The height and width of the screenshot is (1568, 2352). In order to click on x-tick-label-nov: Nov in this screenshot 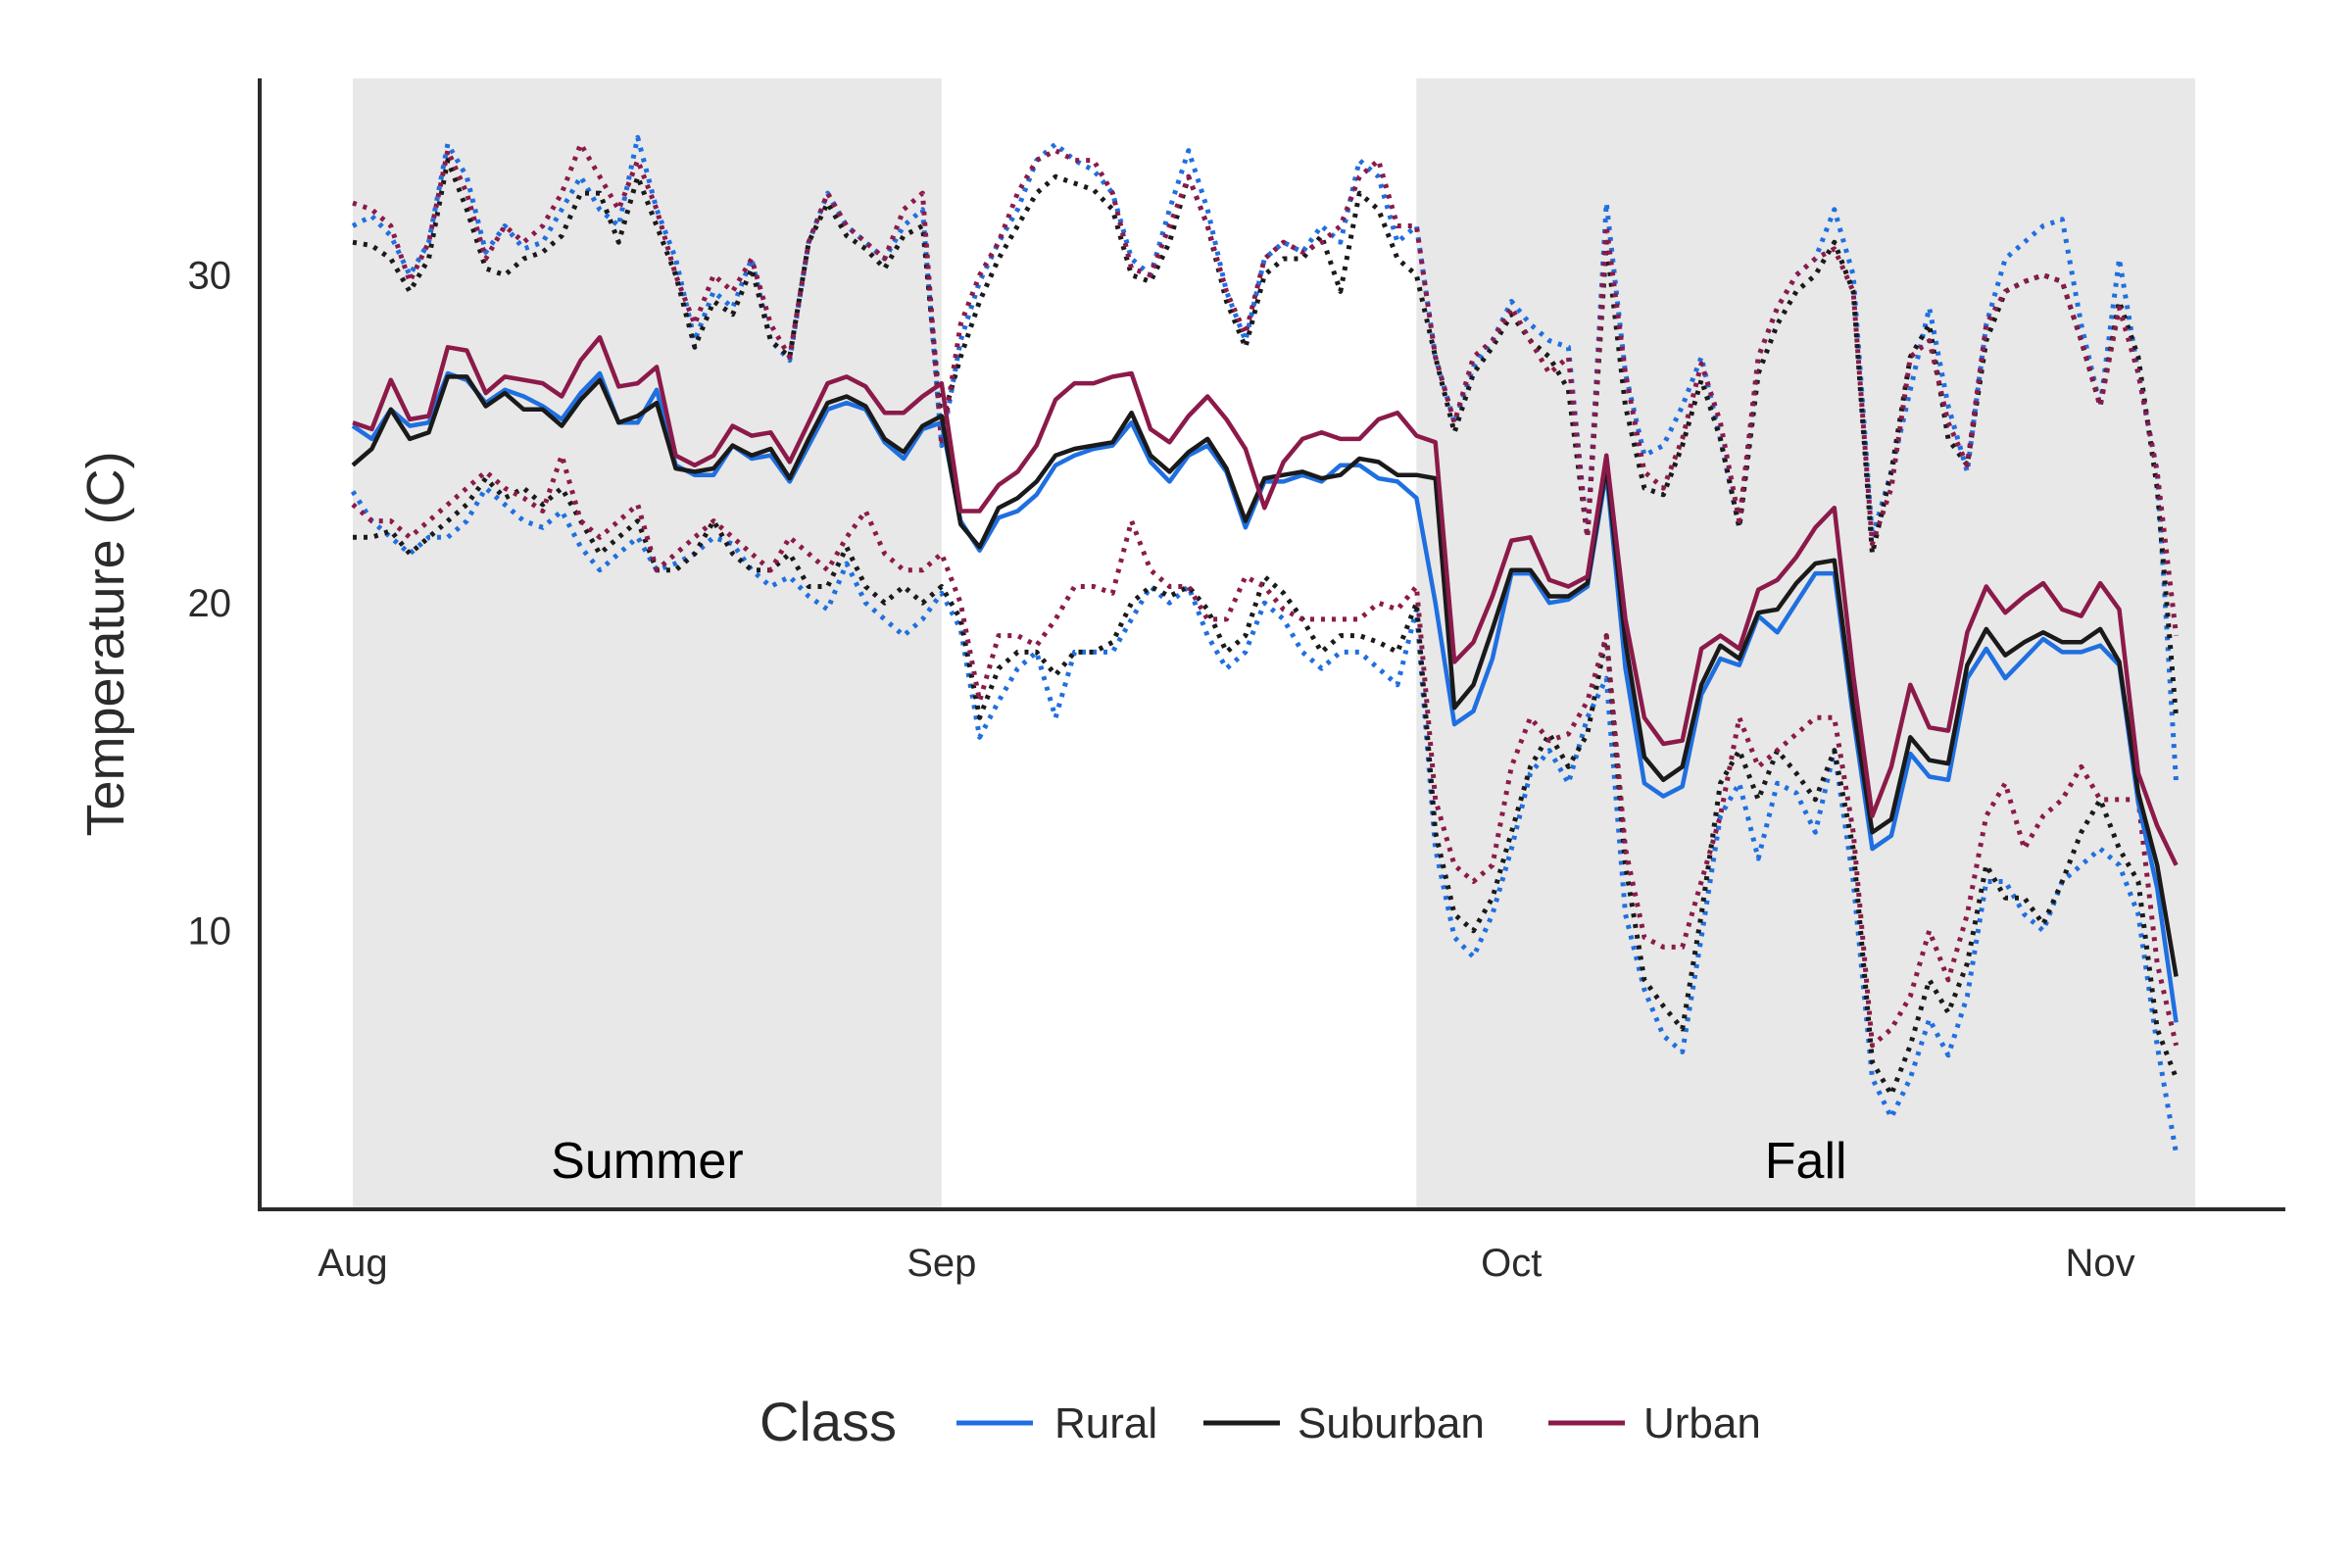, I will do `click(2100, 1263)`.